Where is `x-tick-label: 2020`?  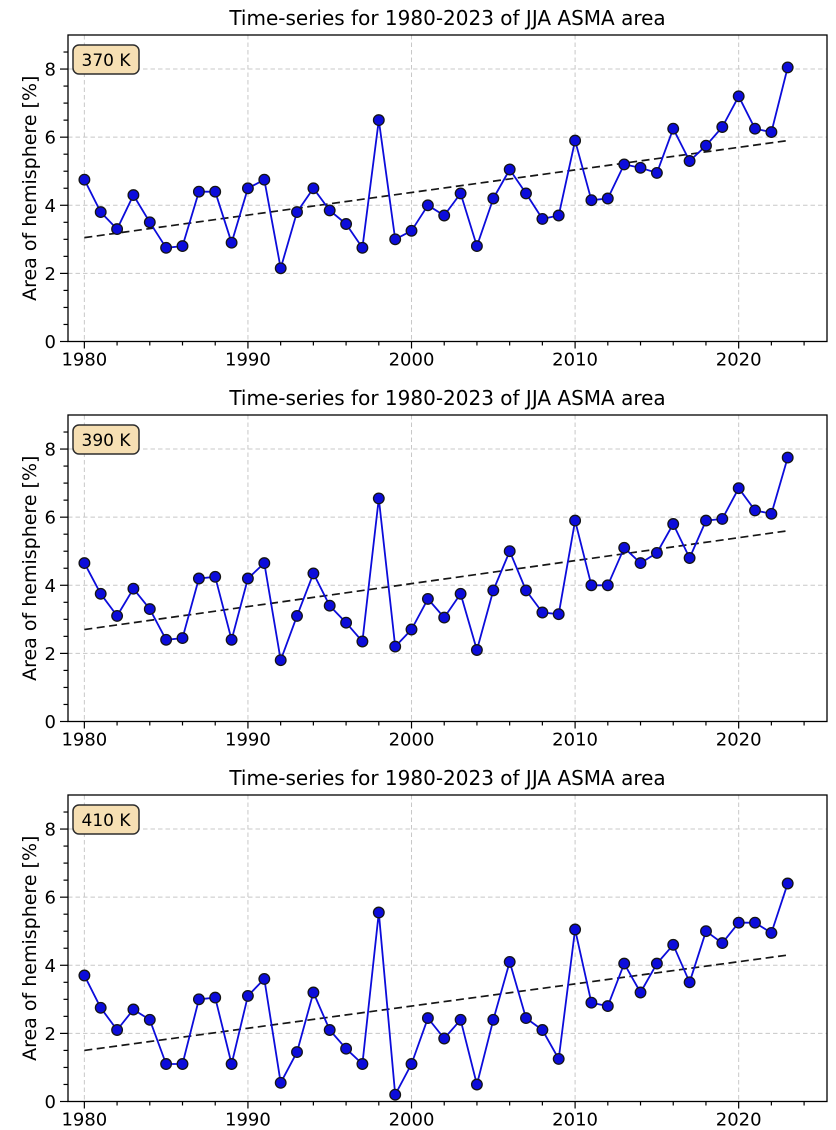
x-tick-label: 2020 is located at coordinates (739, 360).